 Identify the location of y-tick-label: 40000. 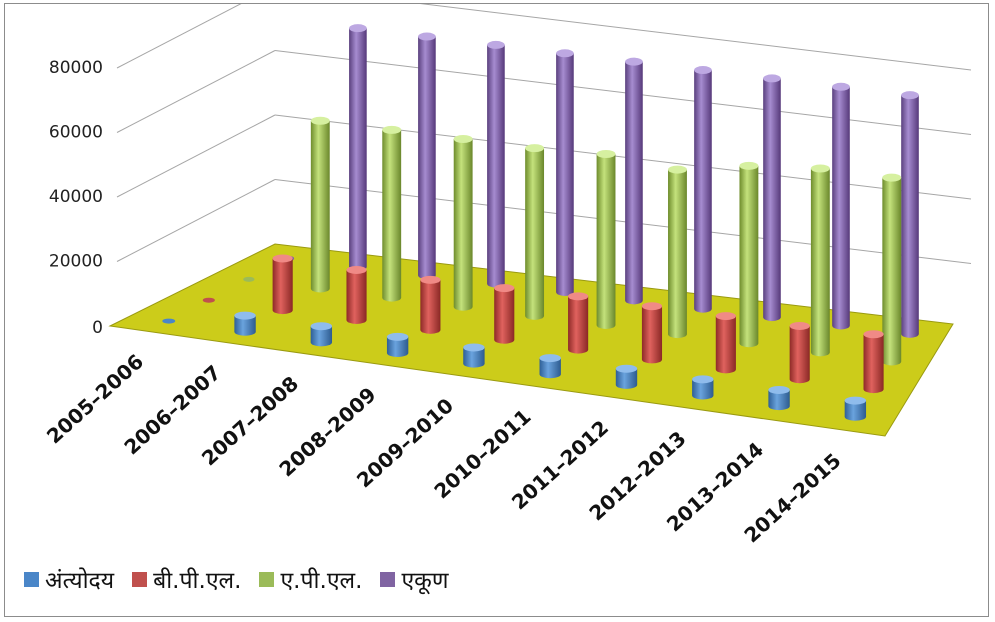
(76, 197).